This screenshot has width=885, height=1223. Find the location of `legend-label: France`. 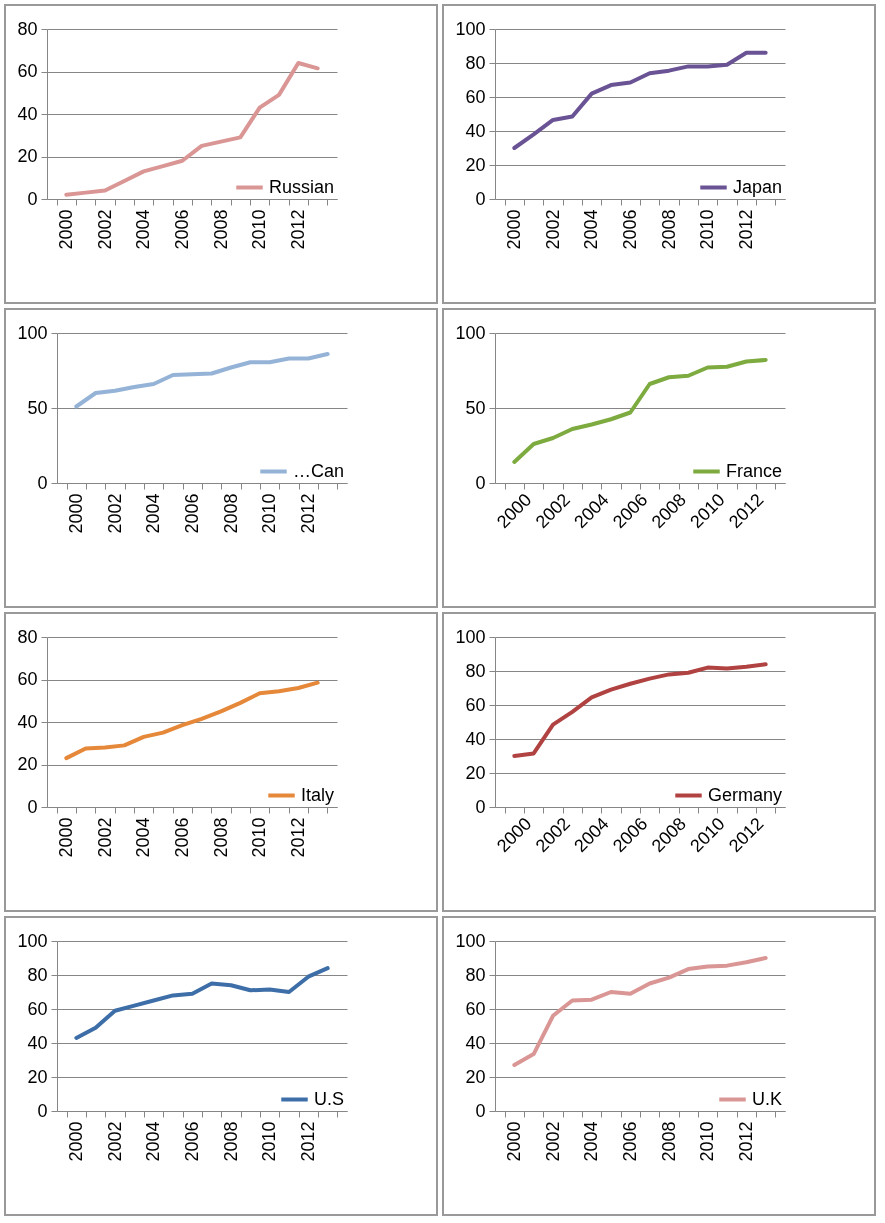

legend-label: France is located at coordinates (754, 470).